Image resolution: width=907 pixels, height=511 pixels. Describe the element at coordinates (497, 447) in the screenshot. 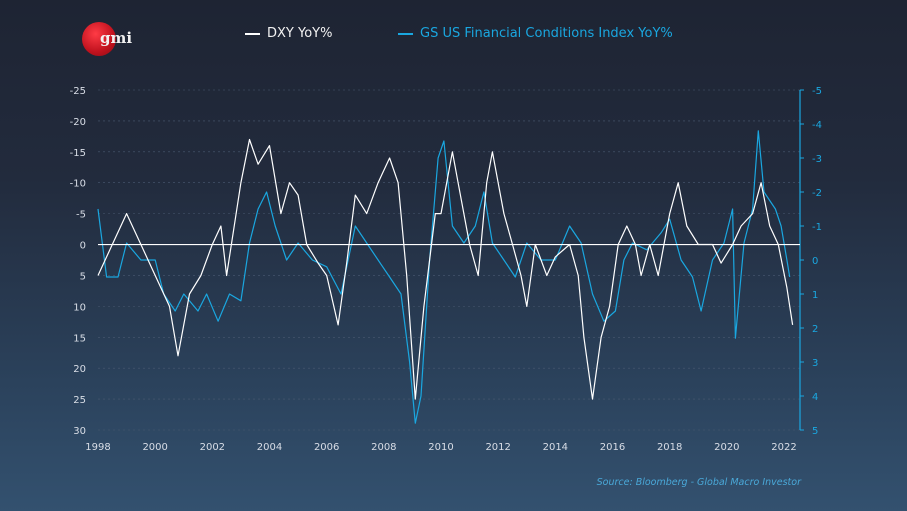

I see `x-tick-label: 2012` at that location.